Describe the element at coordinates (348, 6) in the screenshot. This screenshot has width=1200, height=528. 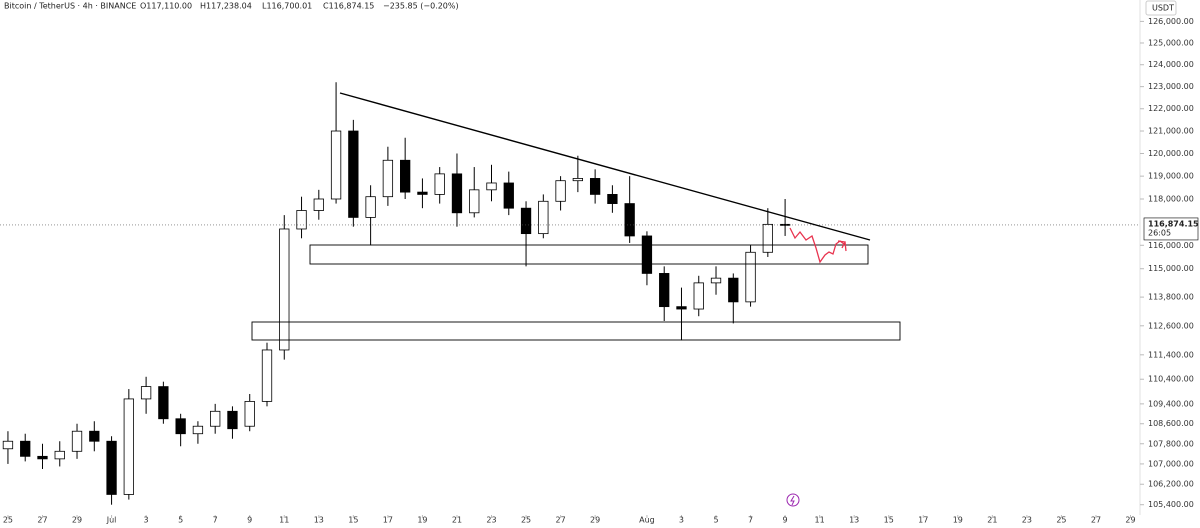
I see `ohlc-close: C116,874.15` at that location.